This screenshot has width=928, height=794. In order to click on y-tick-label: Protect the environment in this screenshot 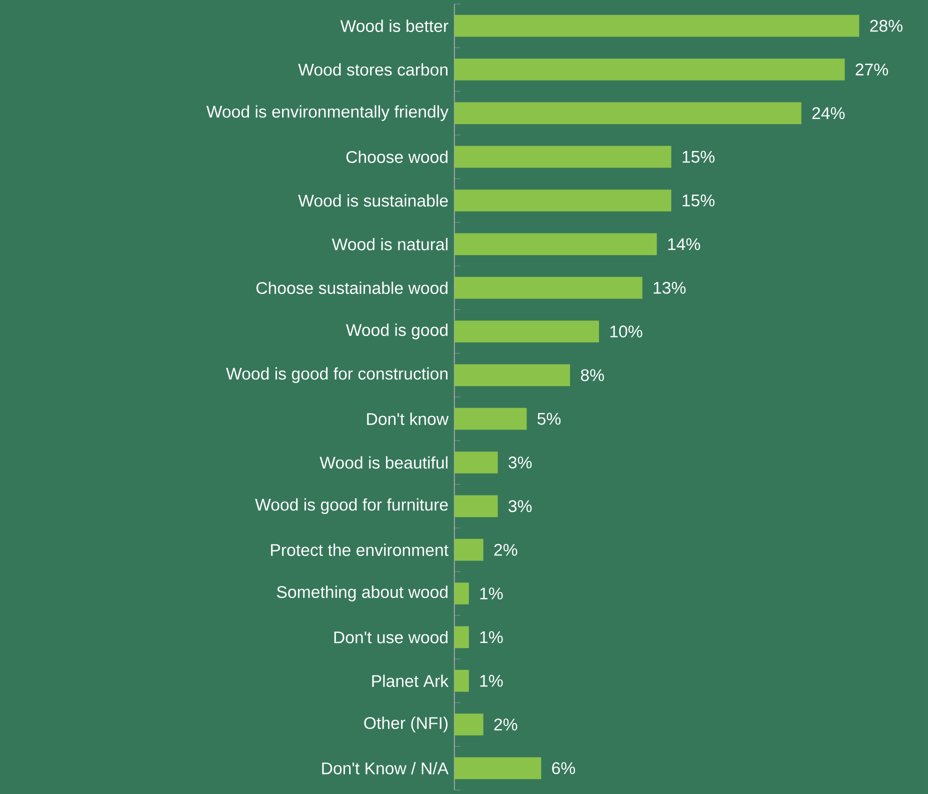, I will do `click(359, 550)`.